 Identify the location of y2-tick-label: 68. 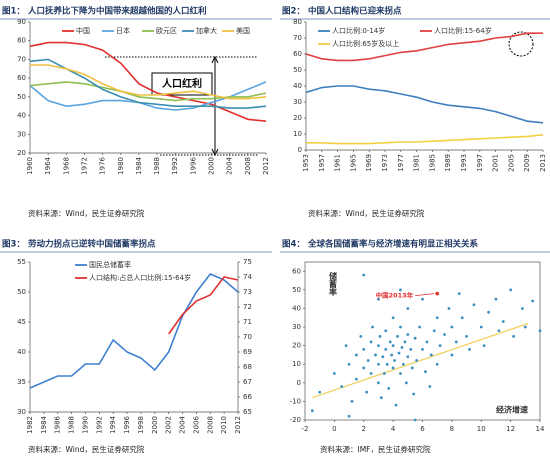
(247, 367).